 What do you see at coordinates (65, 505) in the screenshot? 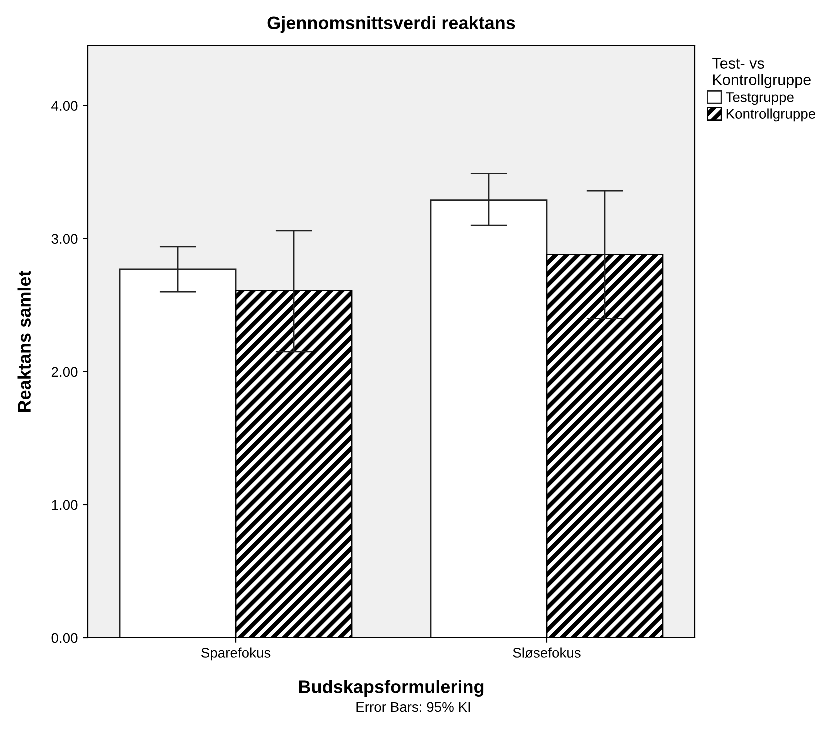
I see `y-tick-label: 1.00` at bounding box center [65, 505].